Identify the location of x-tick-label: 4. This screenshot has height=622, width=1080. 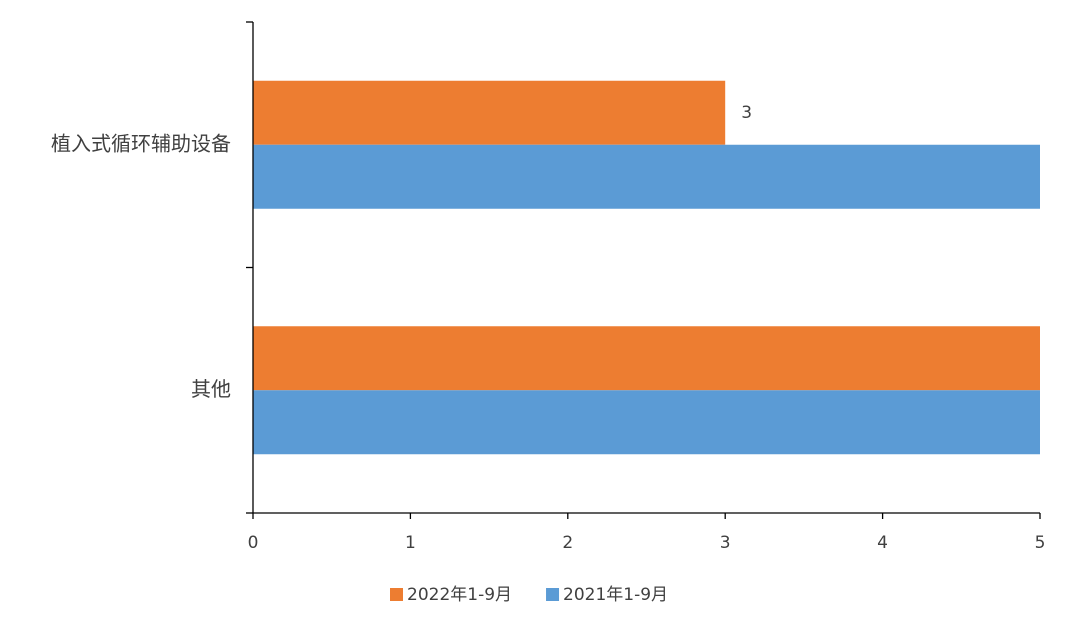
(882, 543).